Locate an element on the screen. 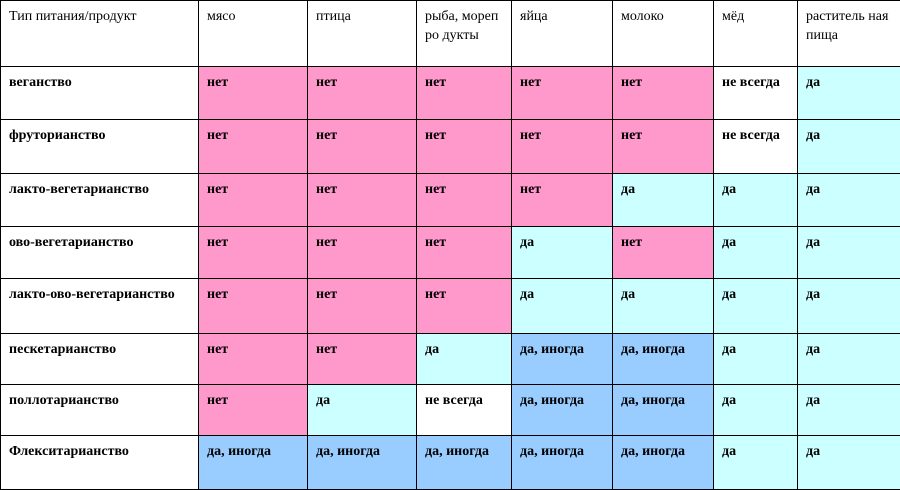 This screenshot has height=490, width=900. header-cell-fish: рыба, морепро дукты is located at coordinates (464, 33).